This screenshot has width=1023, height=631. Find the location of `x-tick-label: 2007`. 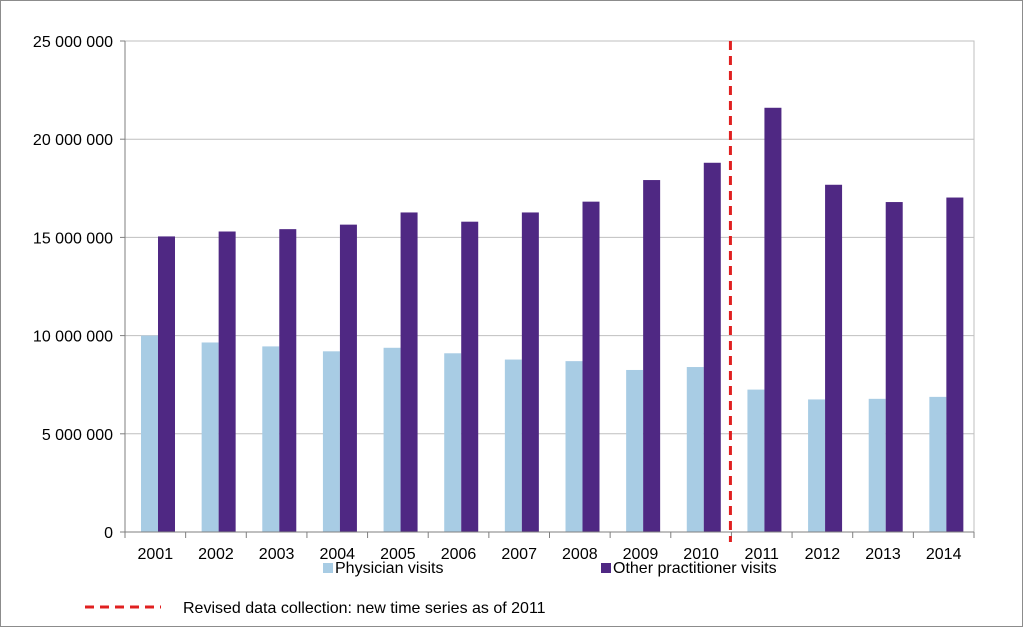

x-tick-label: 2007 is located at coordinates (519, 554).